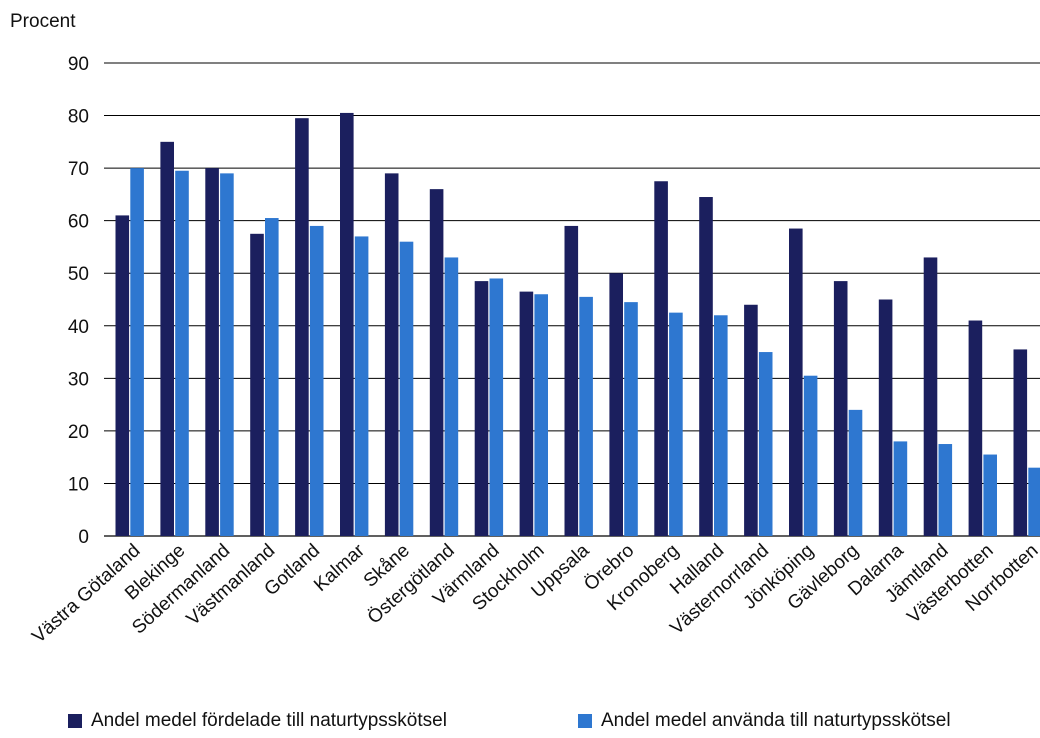  What do you see at coordinates (585, 721) in the screenshot?
I see `legend-swatch-used` at bounding box center [585, 721].